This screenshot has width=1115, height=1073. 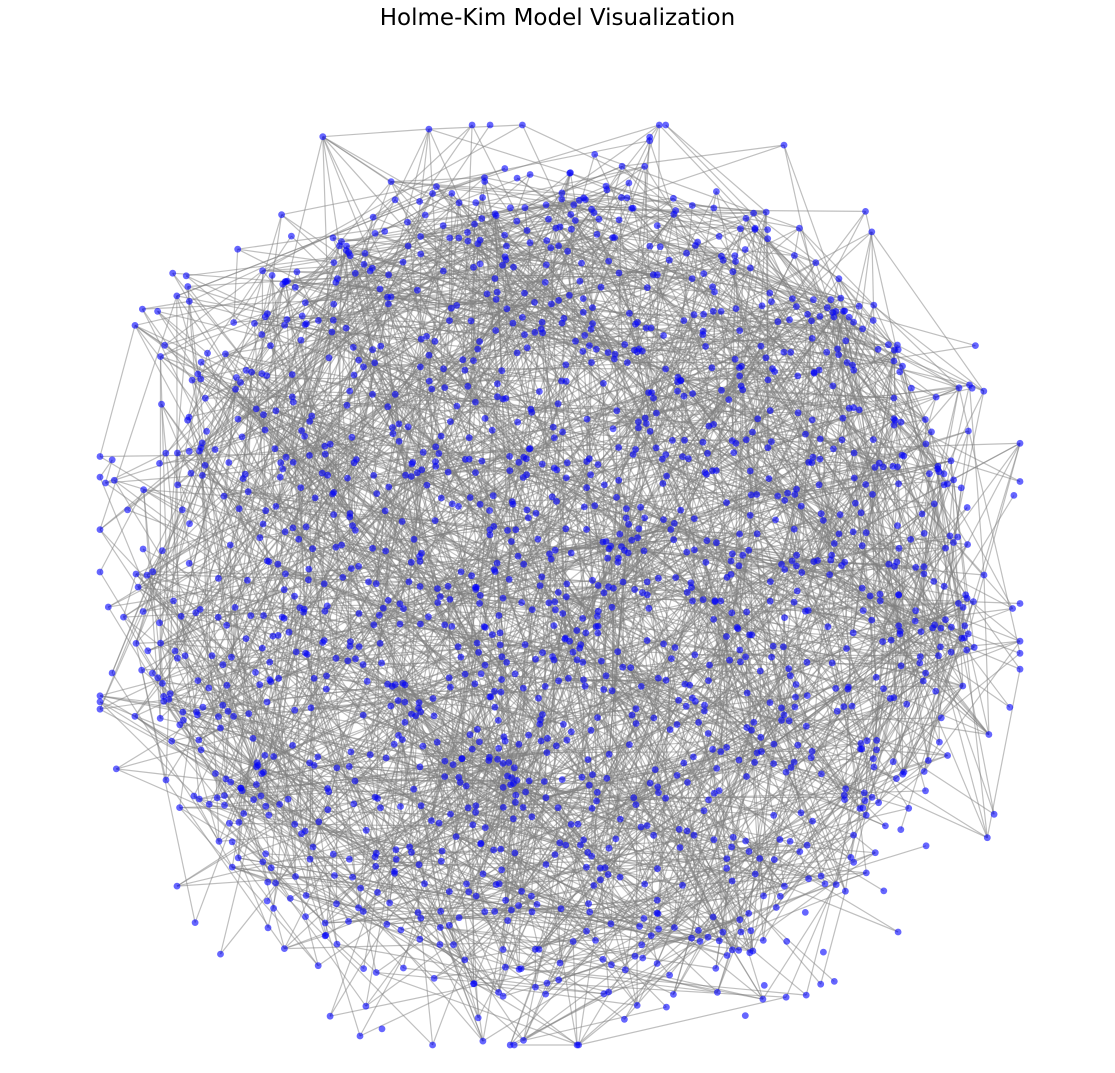 I want to click on figure-title: Holme-Kim Model Visualization, so click(x=557, y=18).